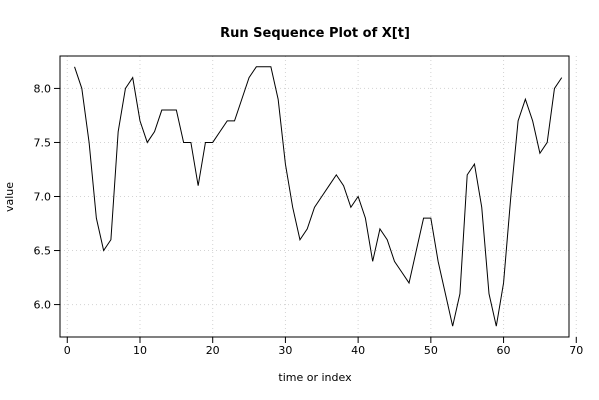  What do you see at coordinates (213, 350) in the screenshot?
I see `x-tick-label: 20` at bounding box center [213, 350].